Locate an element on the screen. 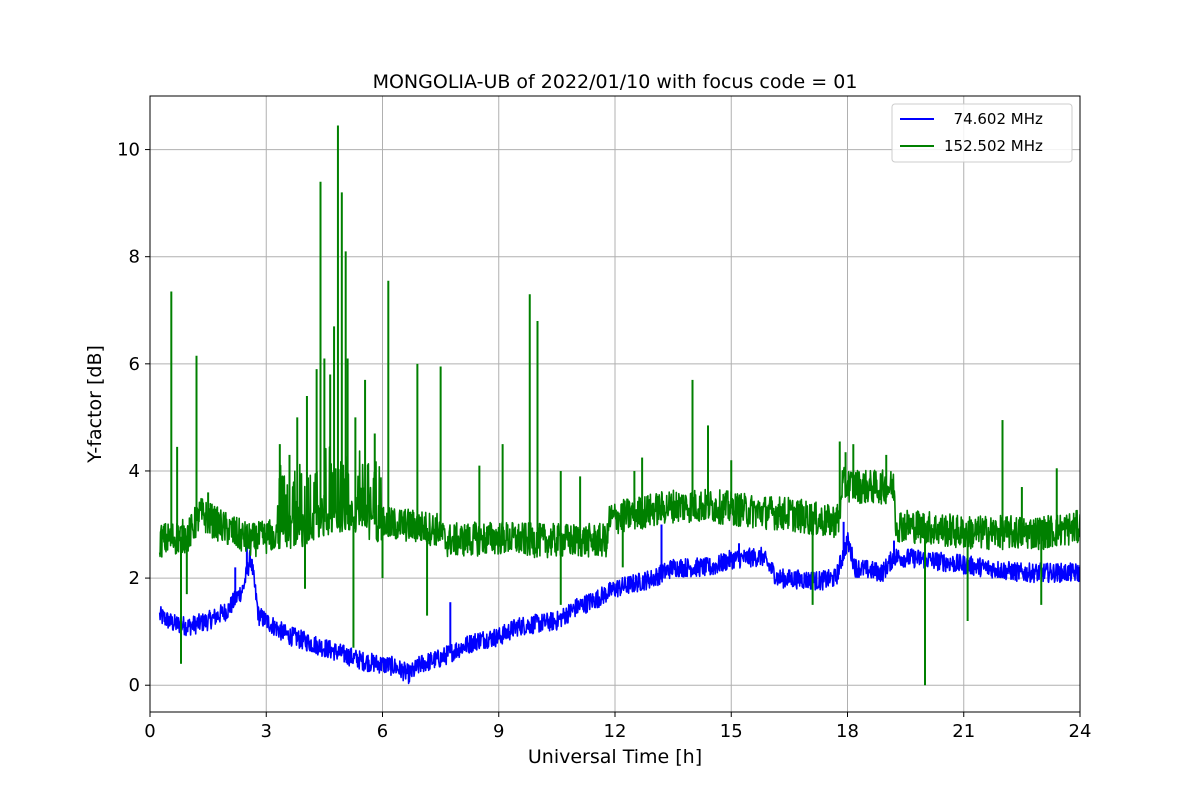 Image resolution: width=1200 pixels, height=800 pixels. y-tick-label: 2 is located at coordinates (134, 578).